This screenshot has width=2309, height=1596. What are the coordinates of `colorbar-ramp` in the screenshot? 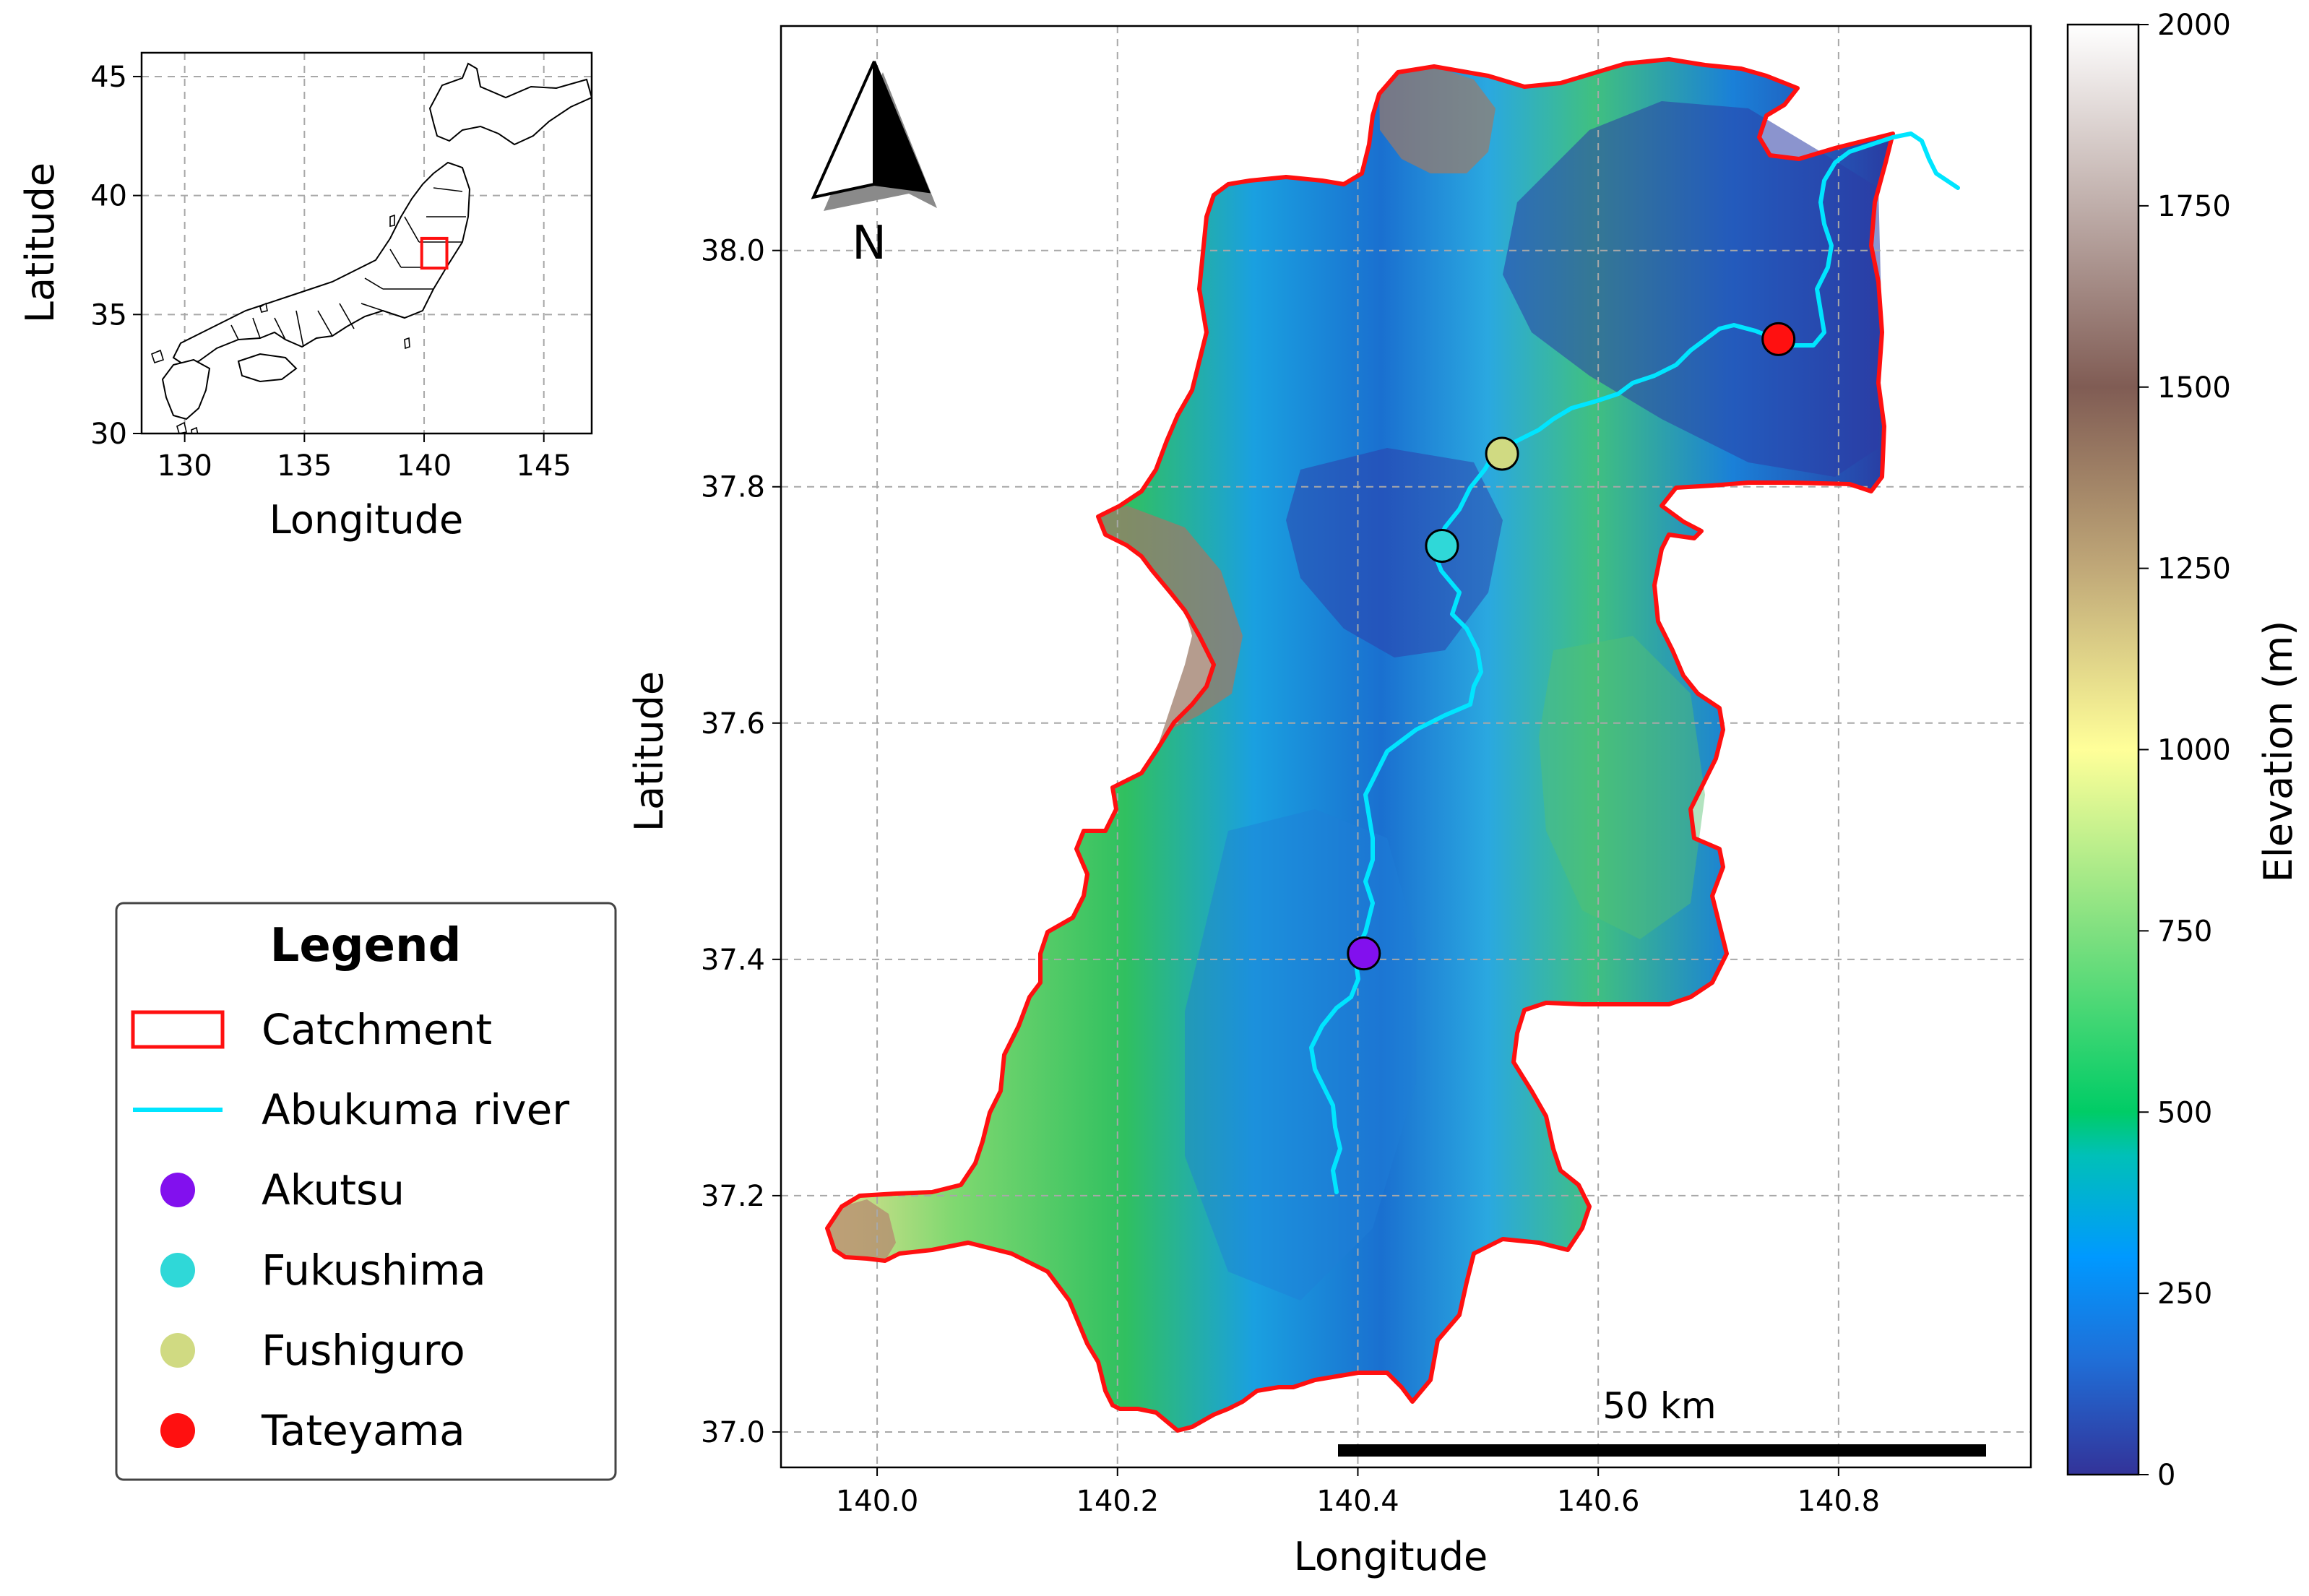 It's located at (2103, 749).